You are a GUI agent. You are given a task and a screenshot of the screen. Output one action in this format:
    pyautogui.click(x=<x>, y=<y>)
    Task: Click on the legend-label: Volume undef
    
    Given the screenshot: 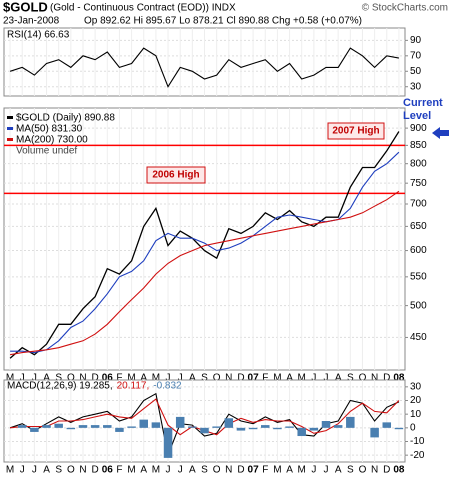 What is the action you would take?
    pyautogui.click(x=46, y=151)
    